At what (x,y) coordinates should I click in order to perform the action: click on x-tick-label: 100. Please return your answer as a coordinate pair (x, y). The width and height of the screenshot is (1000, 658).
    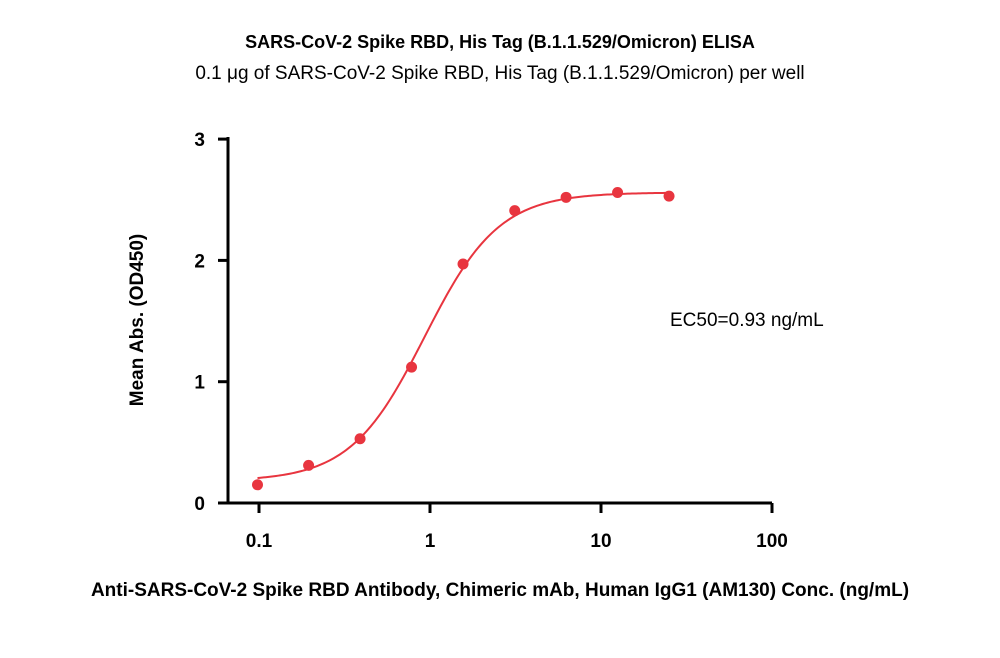
    Looking at the image, I should click on (772, 541).